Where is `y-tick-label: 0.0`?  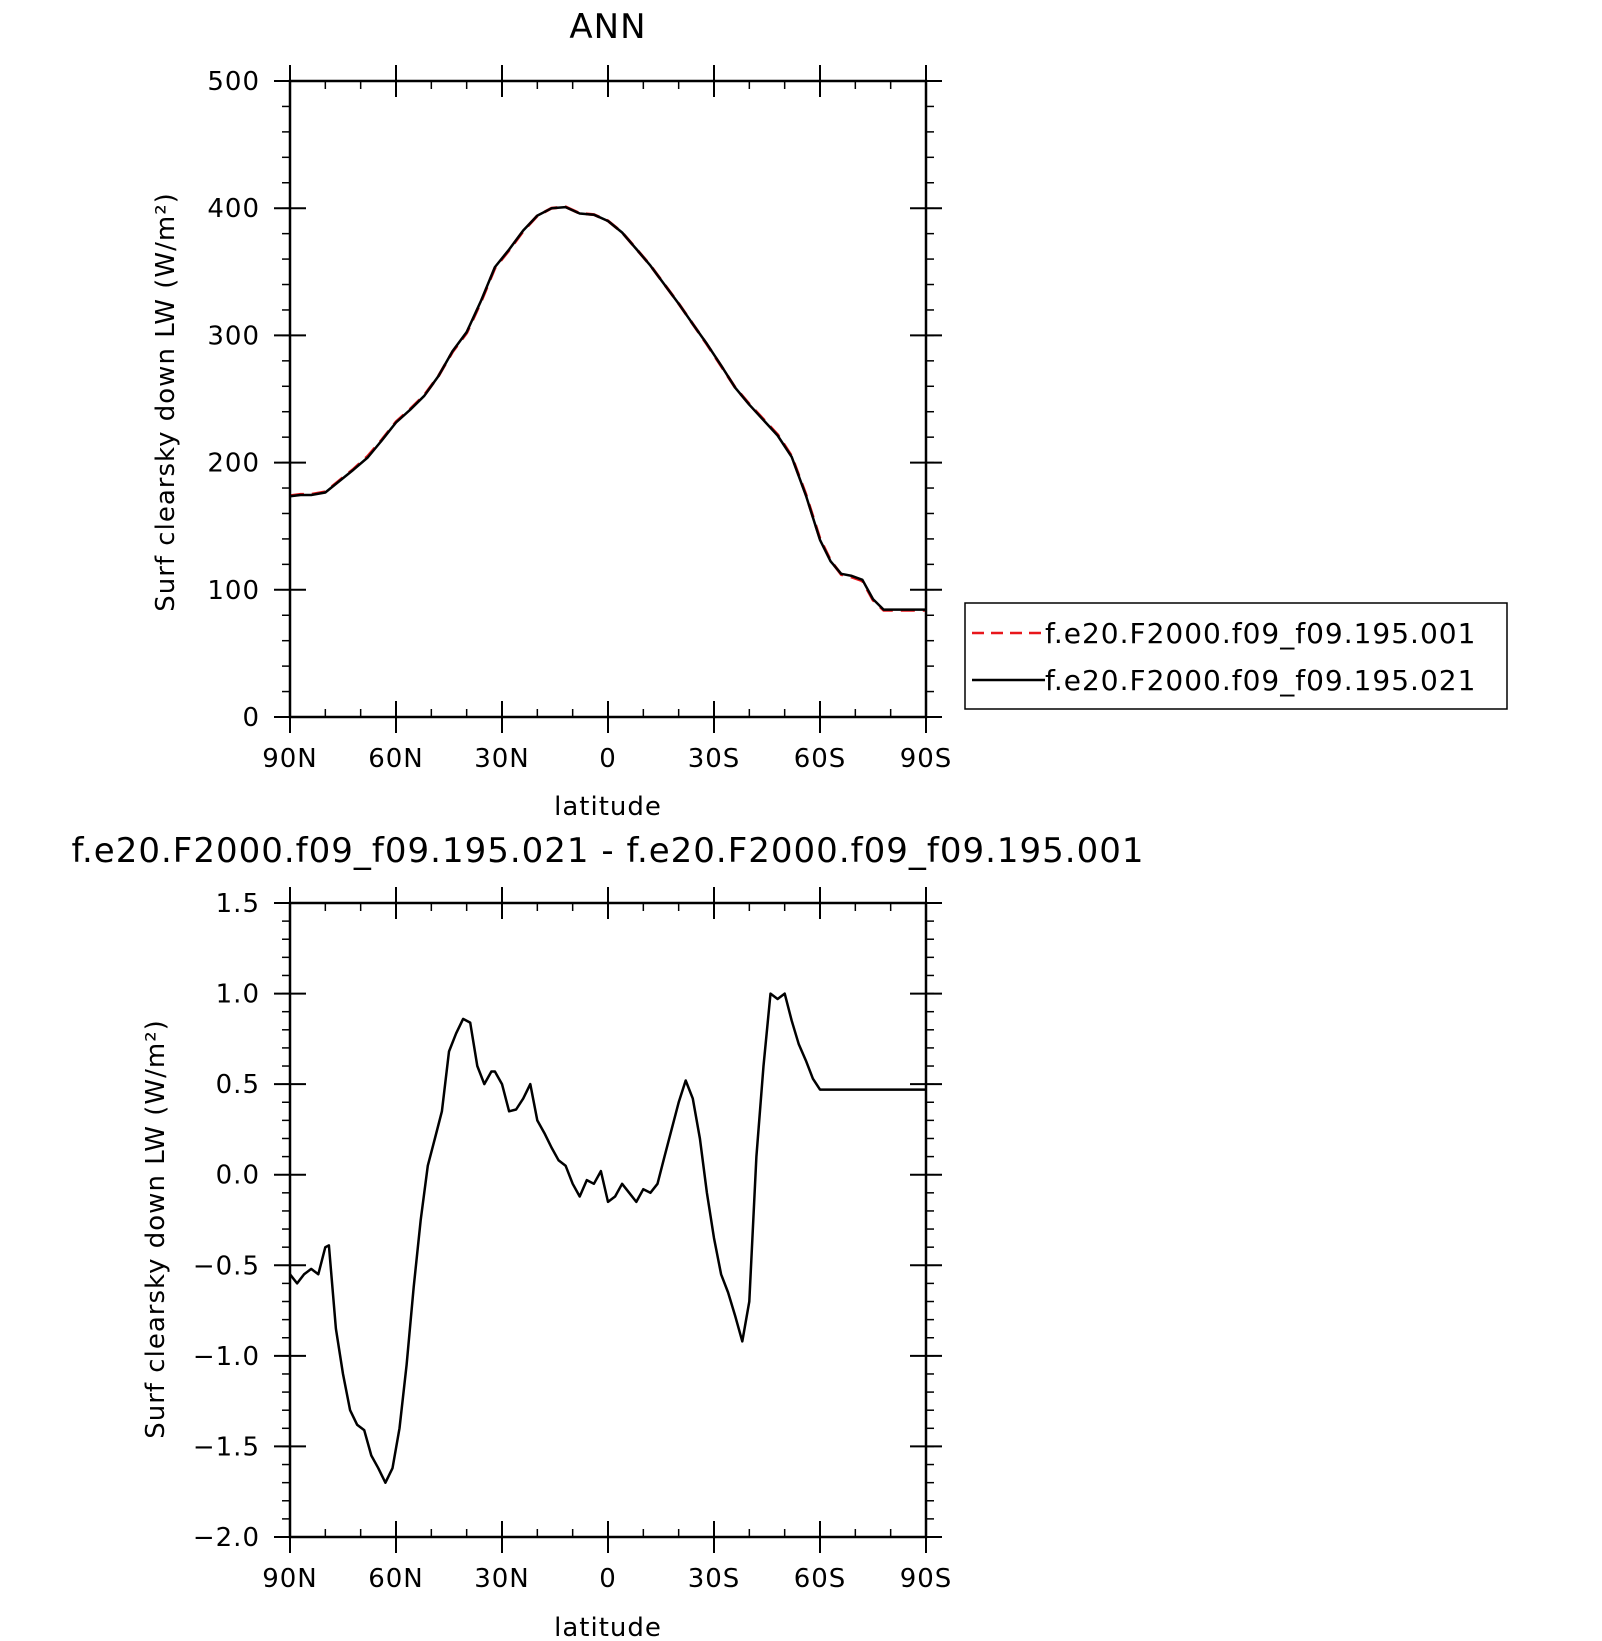
y-tick-label: 0.0 is located at coordinates (238, 1176).